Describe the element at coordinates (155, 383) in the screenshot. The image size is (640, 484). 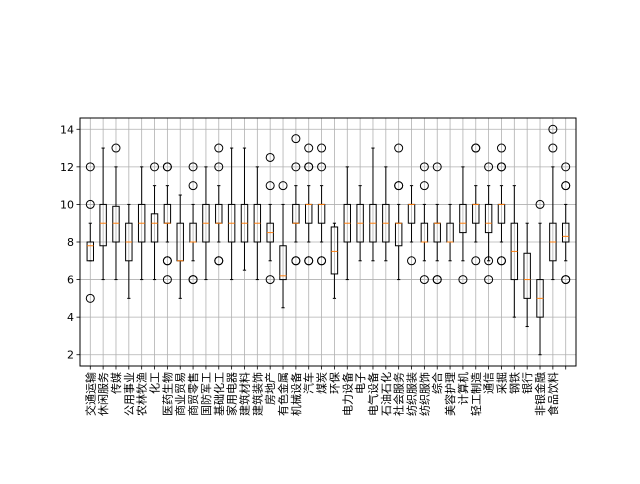
I see `x-tick-label-5: 化工` at that location.